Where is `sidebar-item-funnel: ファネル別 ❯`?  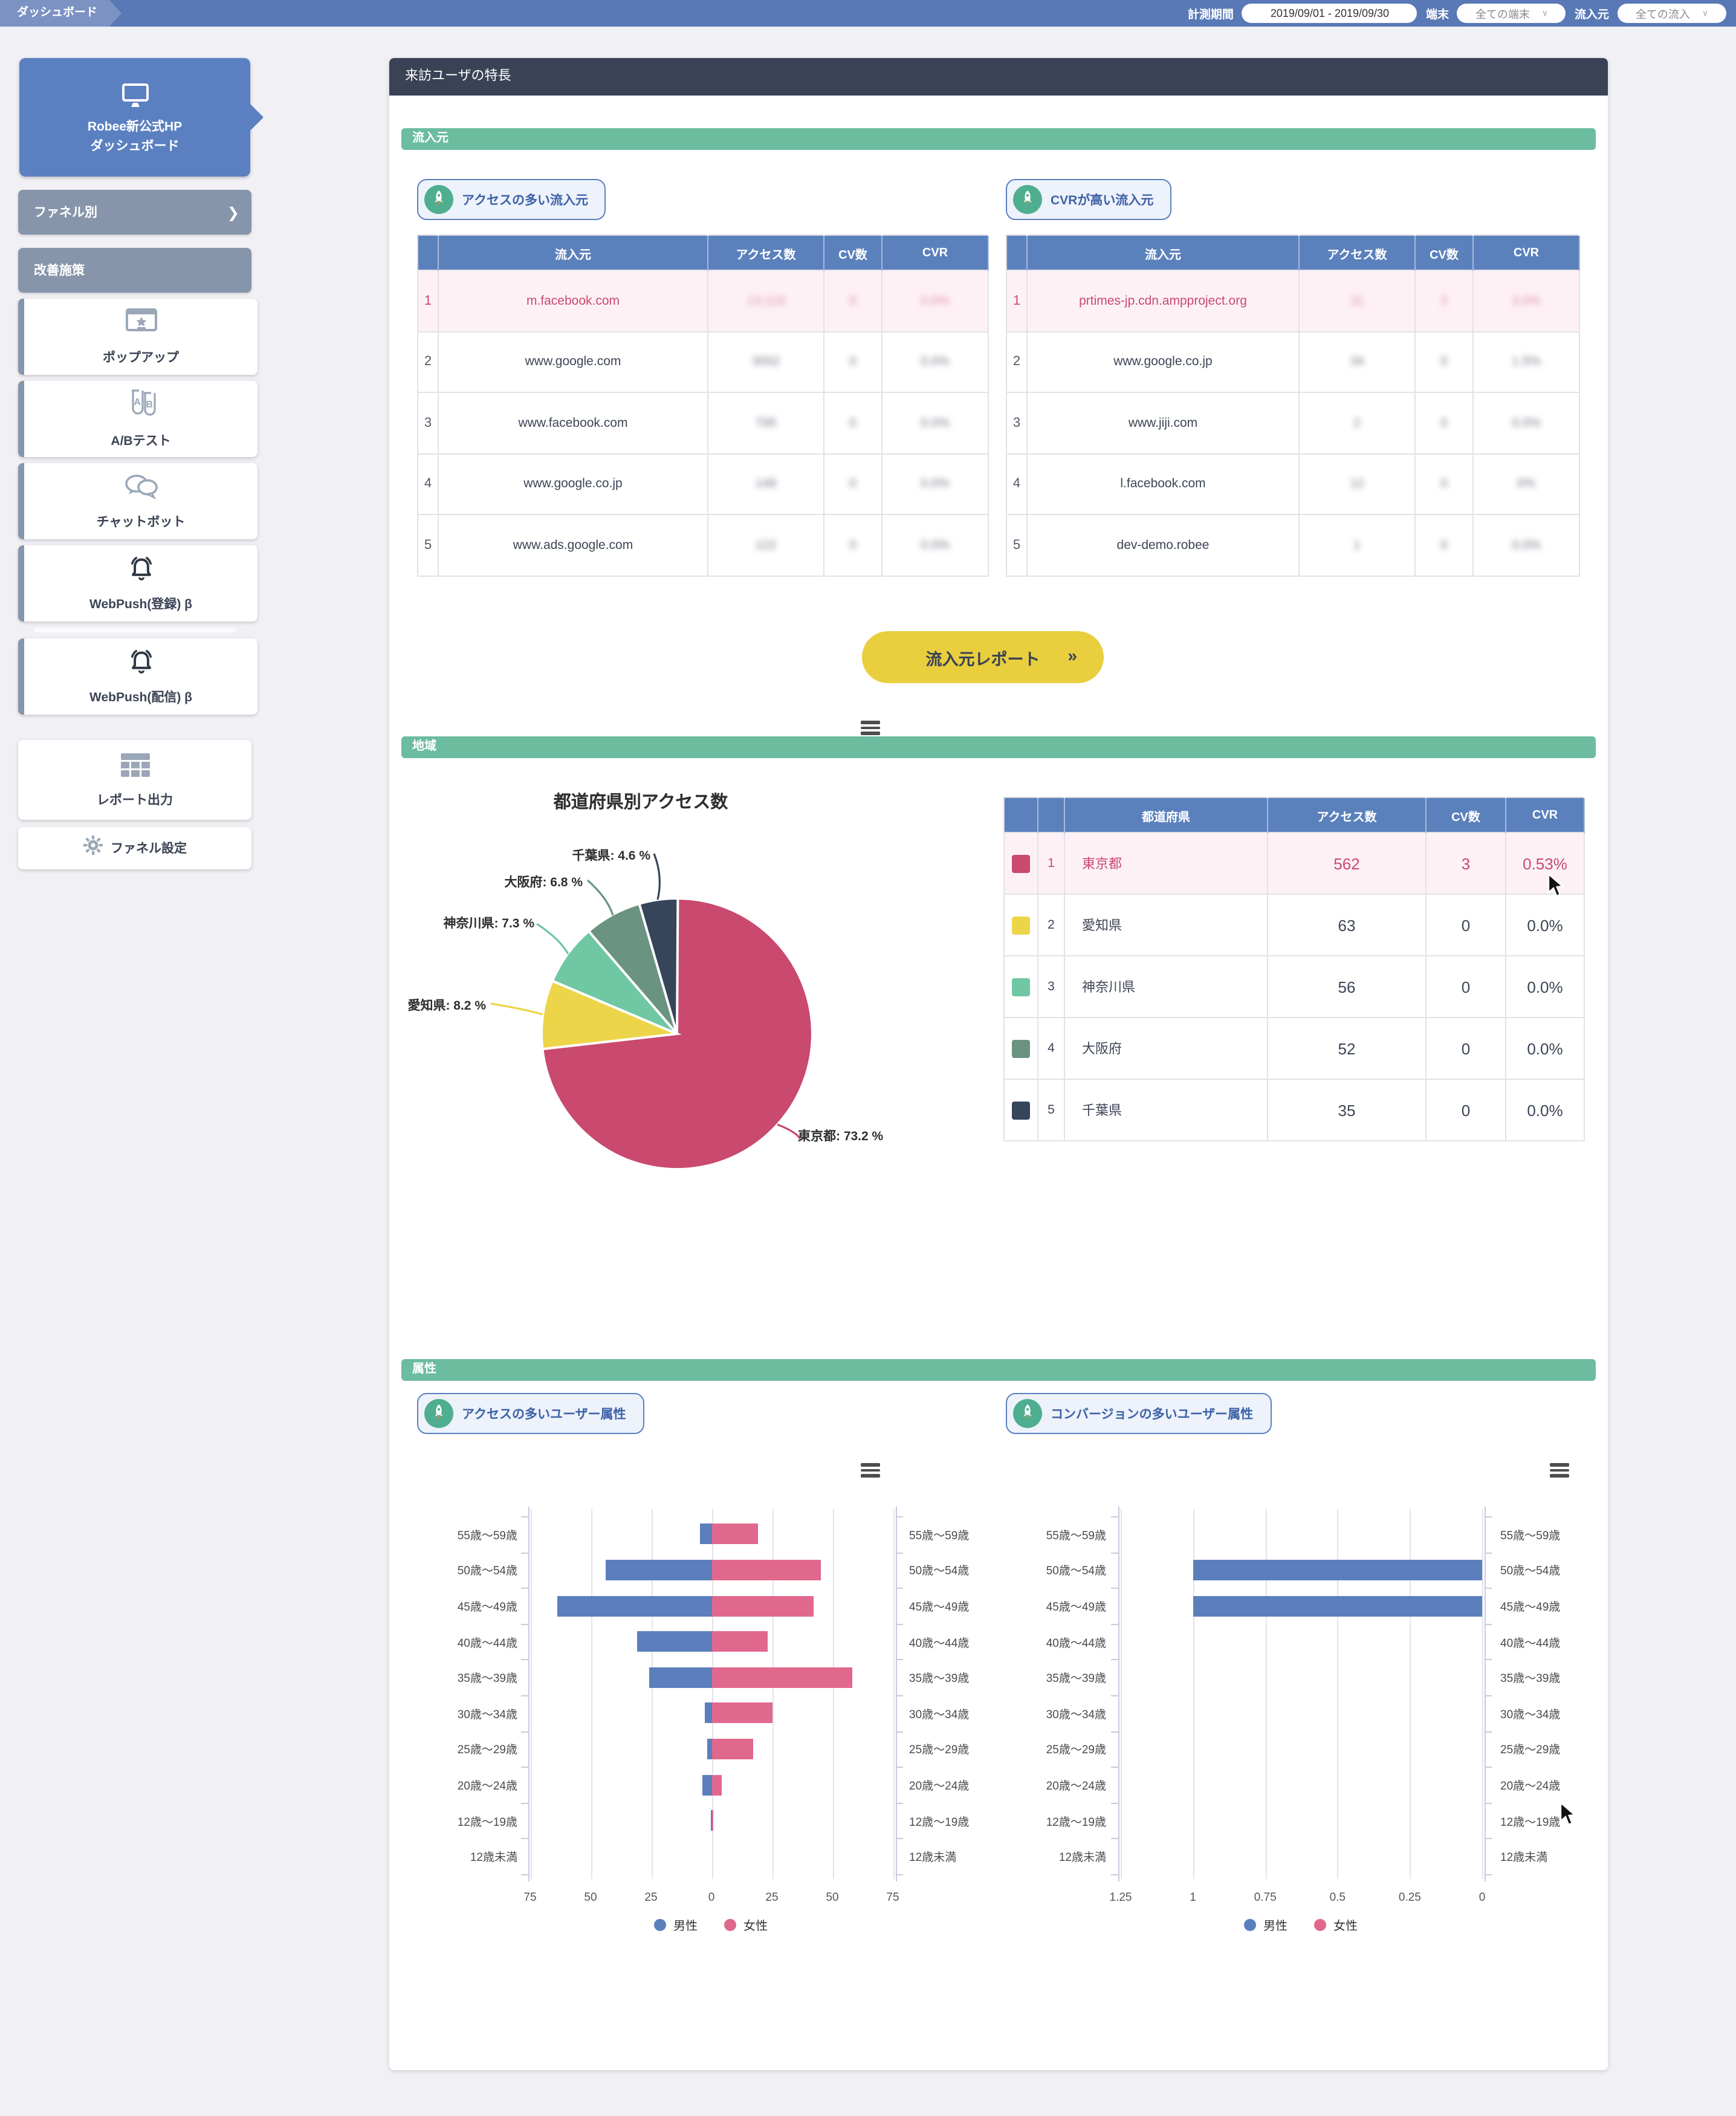
sidebar-item-funnel: ファネル別 ❯ is located at coordinates (134, 212).